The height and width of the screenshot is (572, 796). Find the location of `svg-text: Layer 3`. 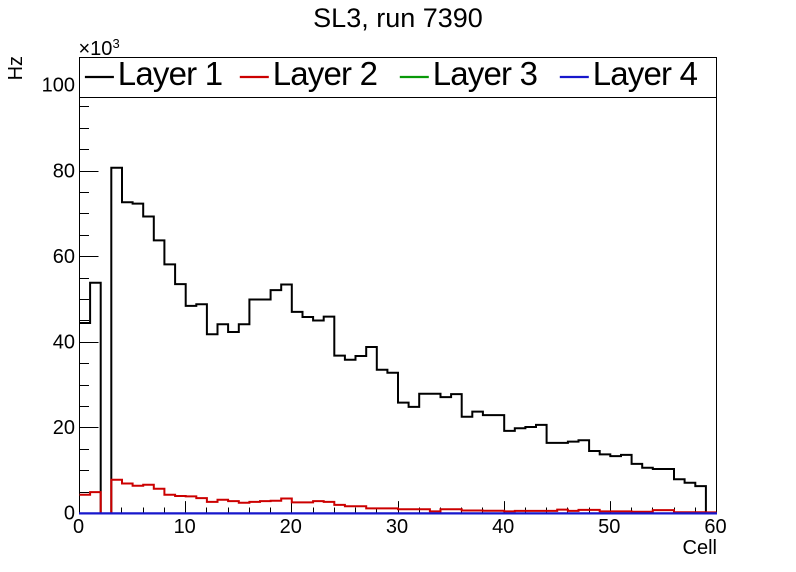

svg-text: Layer 3 is located at coordinates (485, 73).